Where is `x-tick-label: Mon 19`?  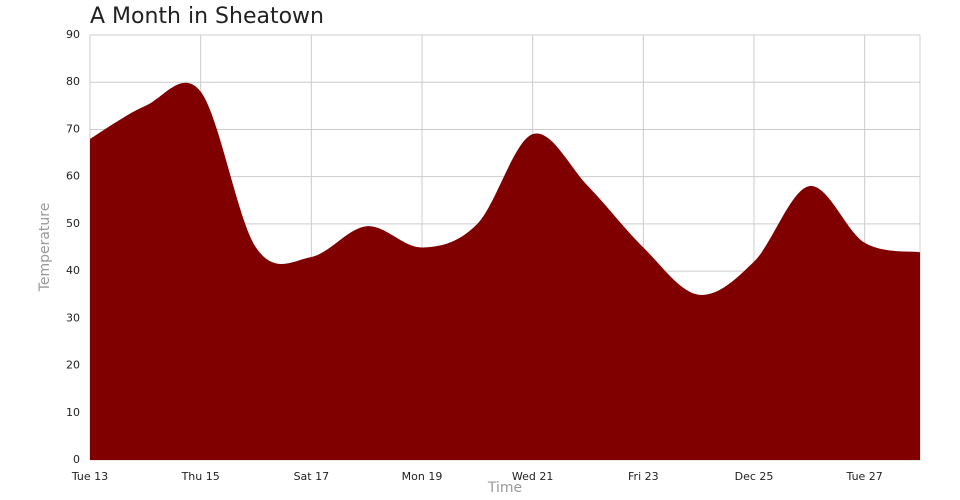
x-tick-label: Mon 19 is located at coordinates (422, 476).